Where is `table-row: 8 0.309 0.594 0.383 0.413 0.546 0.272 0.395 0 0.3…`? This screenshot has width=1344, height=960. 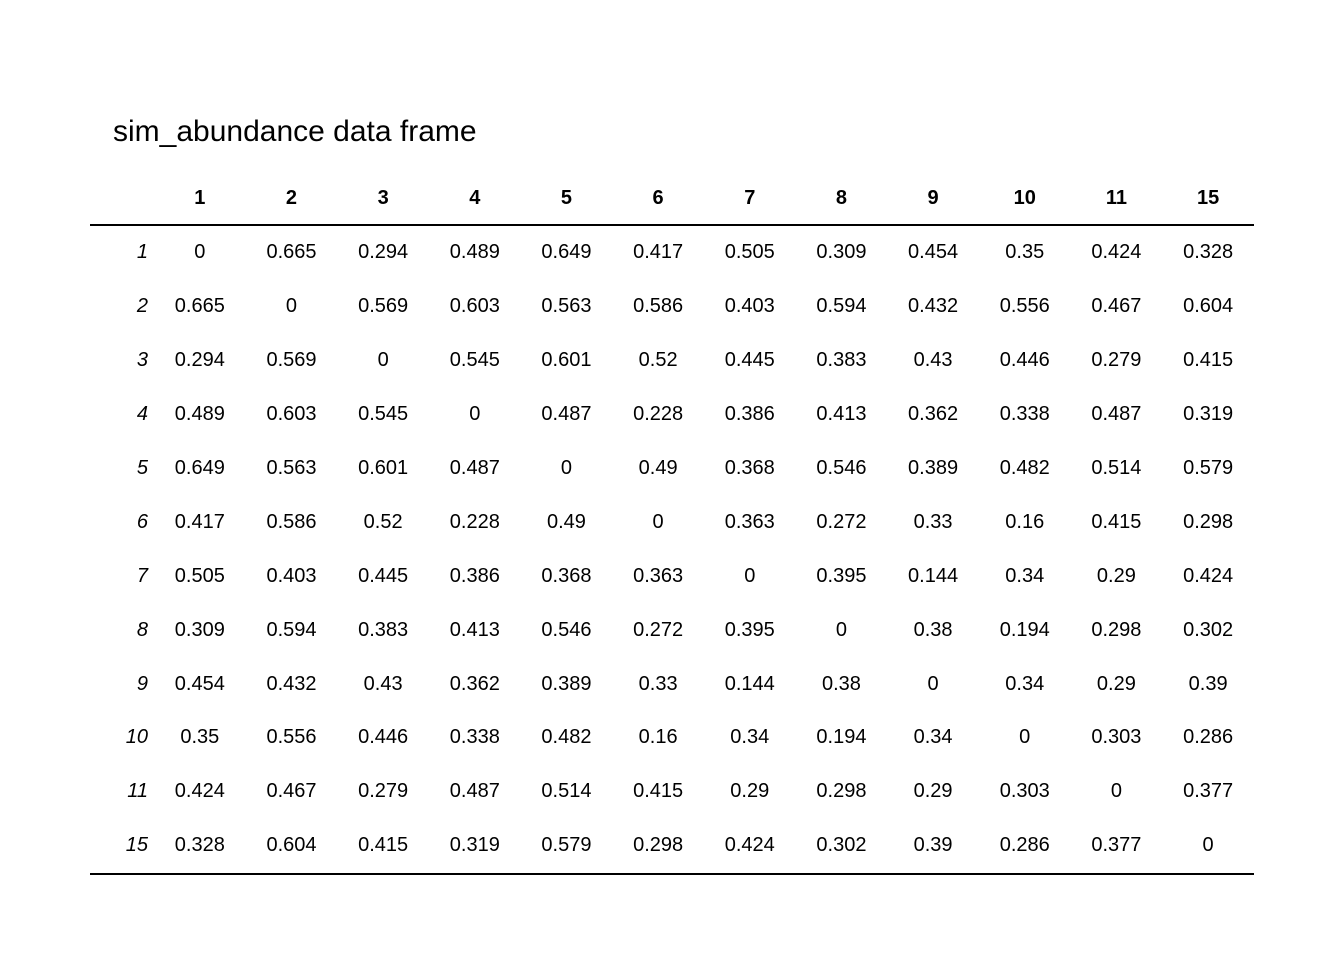
table-row: 8 0.309 0.594 0.383 0.413 0.546 0.272 0.395 0 0.3… is located at coordinates (672, 630).